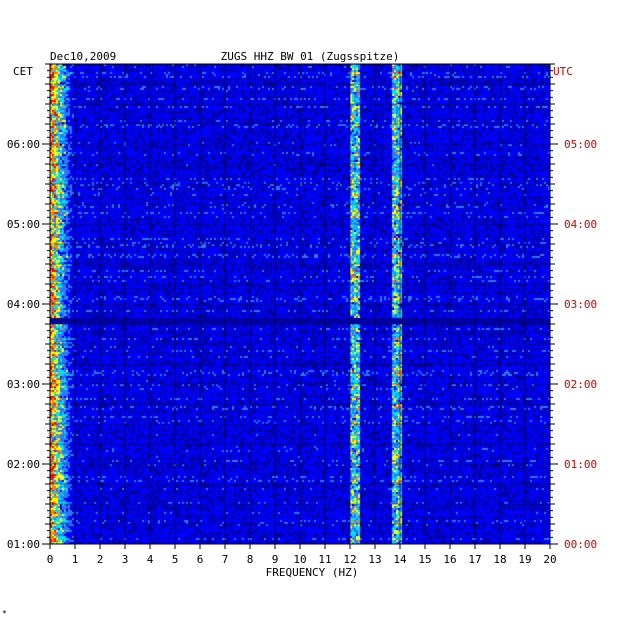 The image size is (630, 624). What do you see at coordinates (23, 224) in the screenshot?
I see `left-tick-label: 05:00` at bounding box center [23, 224].